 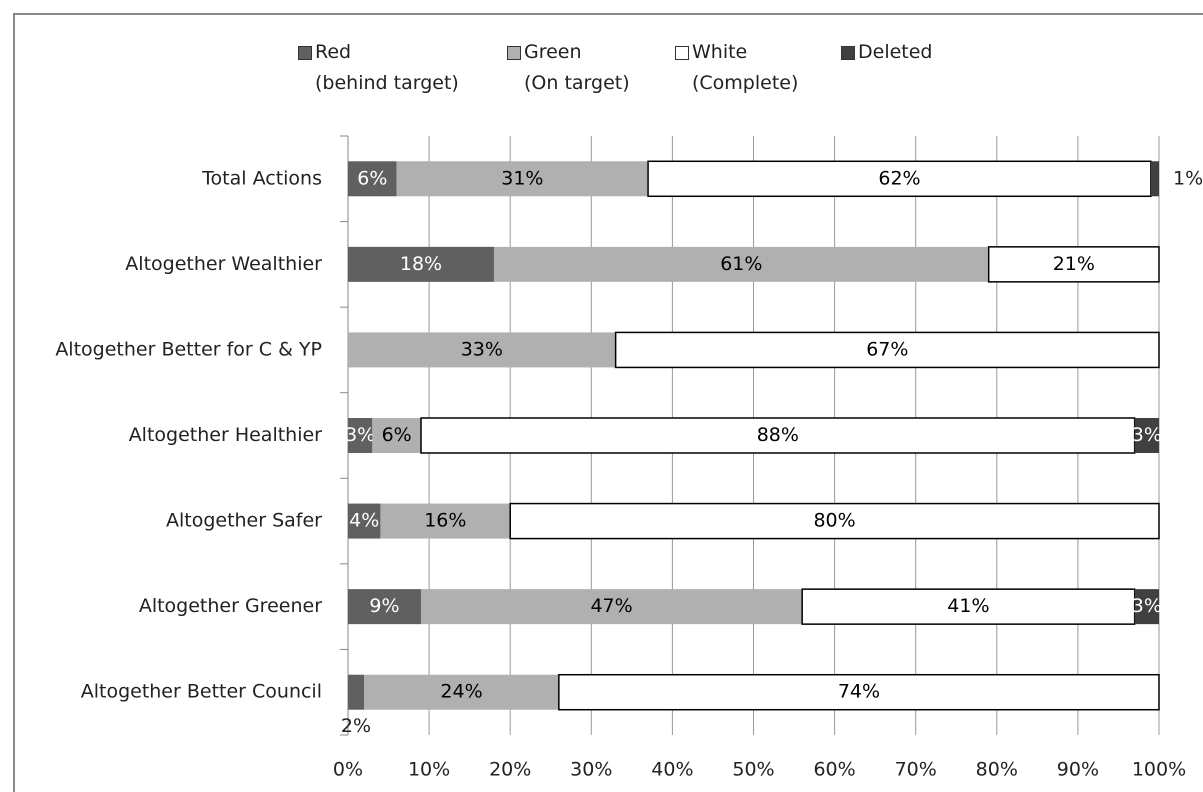 I want to click on y-tick-label: Total Actions, so click(x=261, y=178).